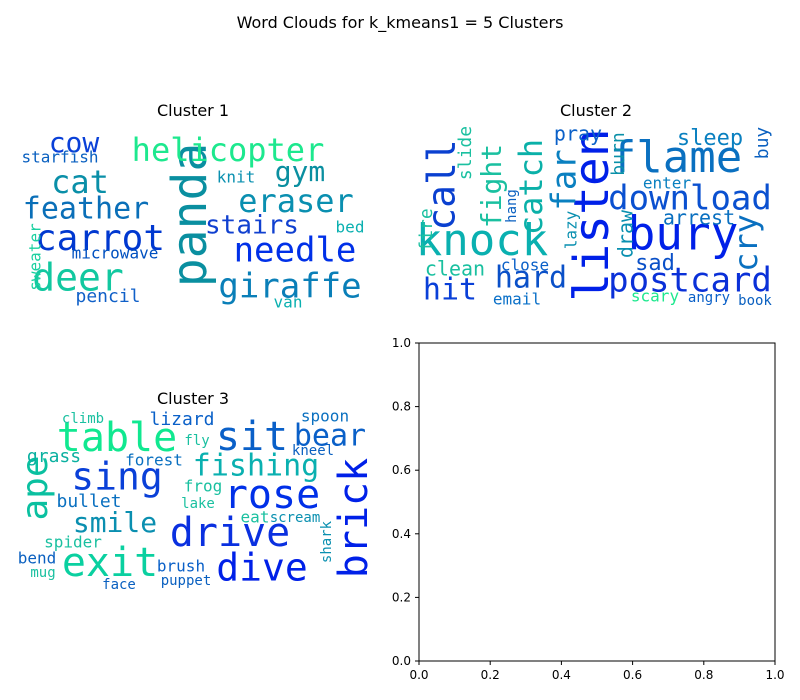  What do you see at coordinates (482, 240) in the screenshot?
I see `cluster-2-word-knock: knock` at bounding box center [482, 240].